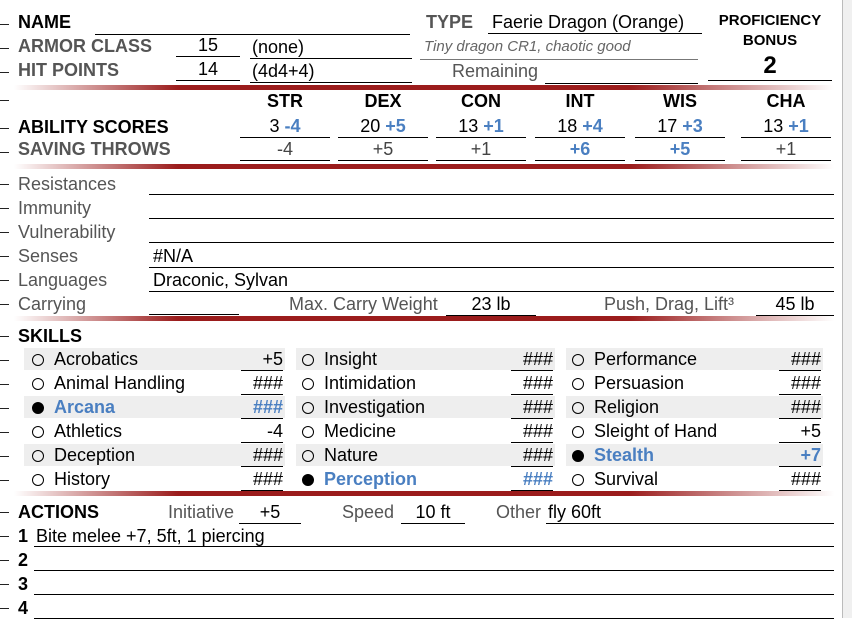 The image size is (852, 619). I want to click on hit-dice: (4d4+4), so click(331, 72).